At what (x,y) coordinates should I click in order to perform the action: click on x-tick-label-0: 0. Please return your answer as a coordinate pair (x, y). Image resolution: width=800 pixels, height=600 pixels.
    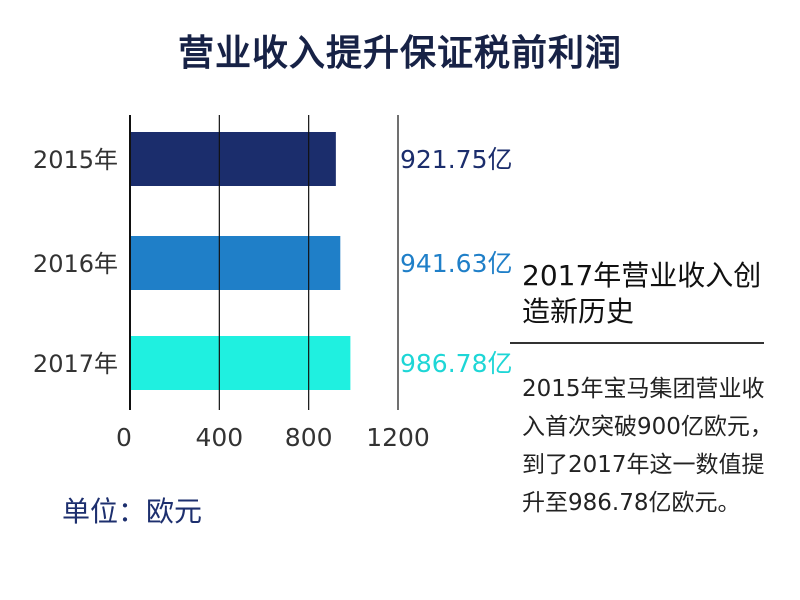
    Looking at the image, I should click on (124, 437).